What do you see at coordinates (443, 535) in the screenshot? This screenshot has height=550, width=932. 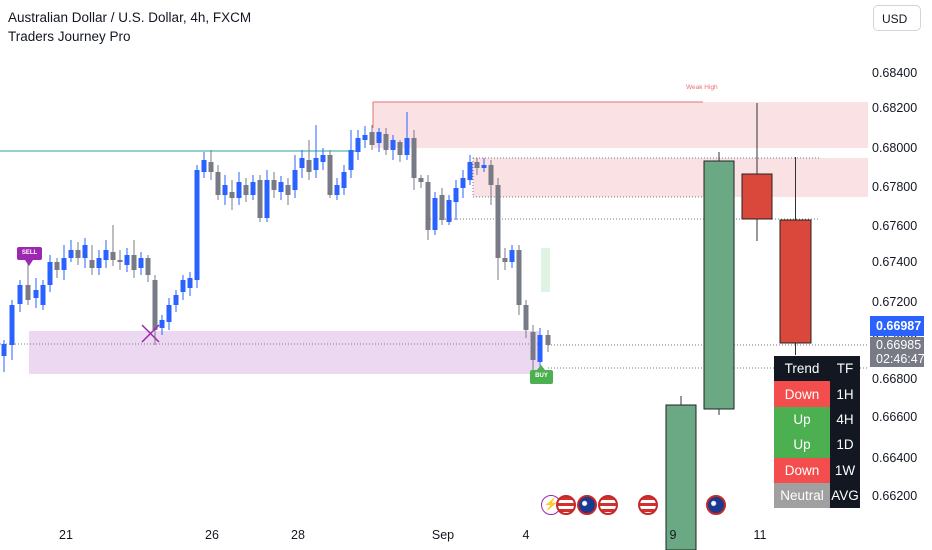 I see `date-tick-label: Sep` at bounding box center [443, 535].